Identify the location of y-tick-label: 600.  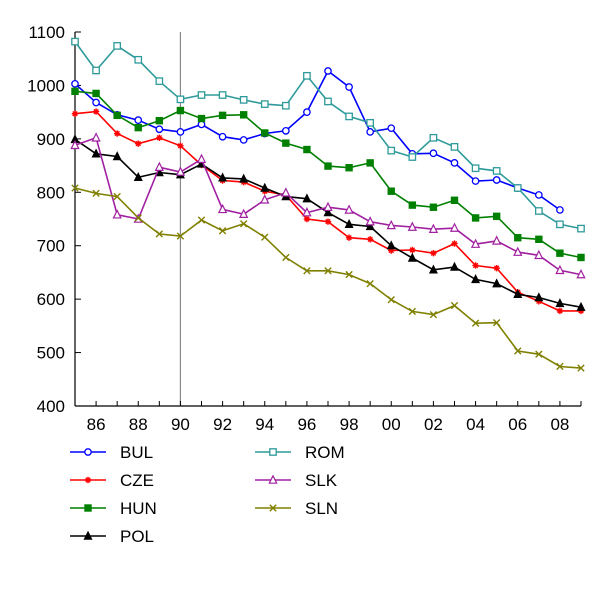
(51, 299).